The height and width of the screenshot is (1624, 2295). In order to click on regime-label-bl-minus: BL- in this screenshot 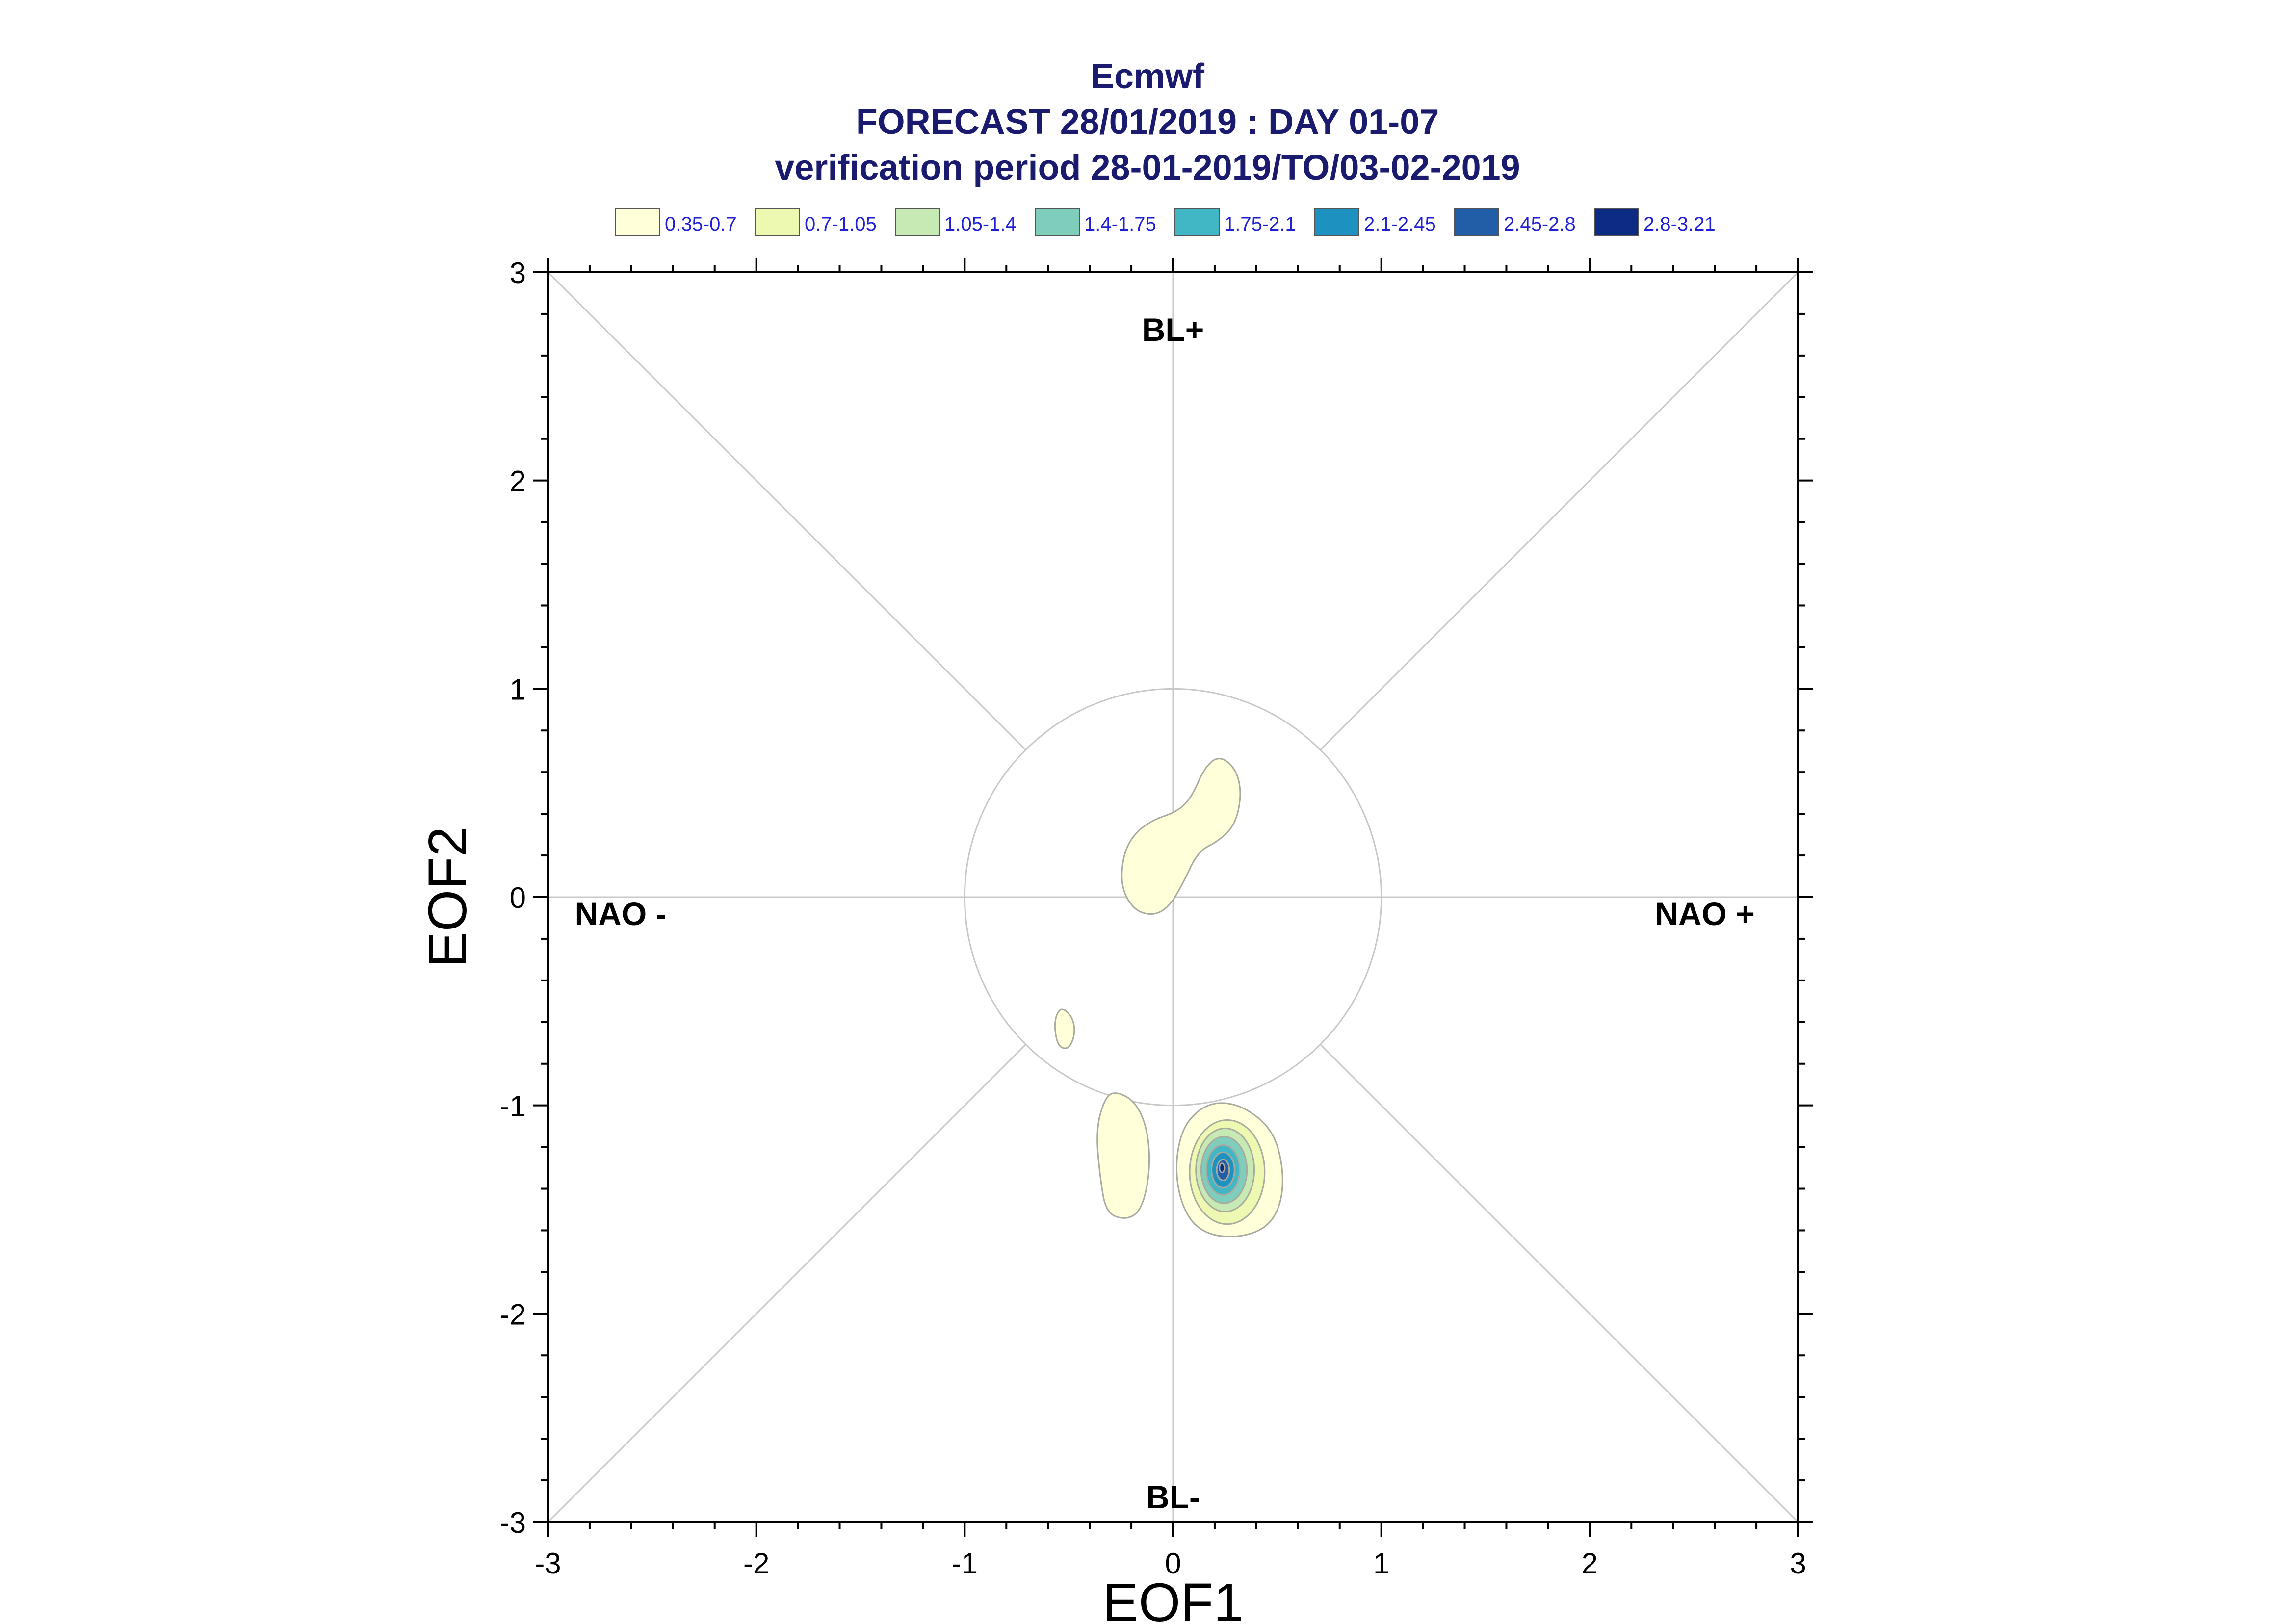, I will do `click(1173, 1497)`.